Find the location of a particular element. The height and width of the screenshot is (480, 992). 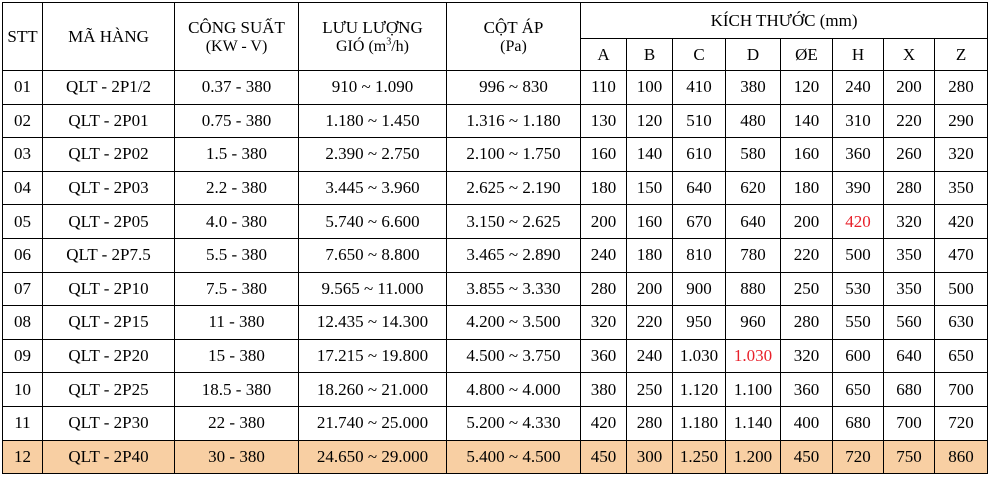

cell-model: QLT - 2P01 is located at coordinates (108, 121).